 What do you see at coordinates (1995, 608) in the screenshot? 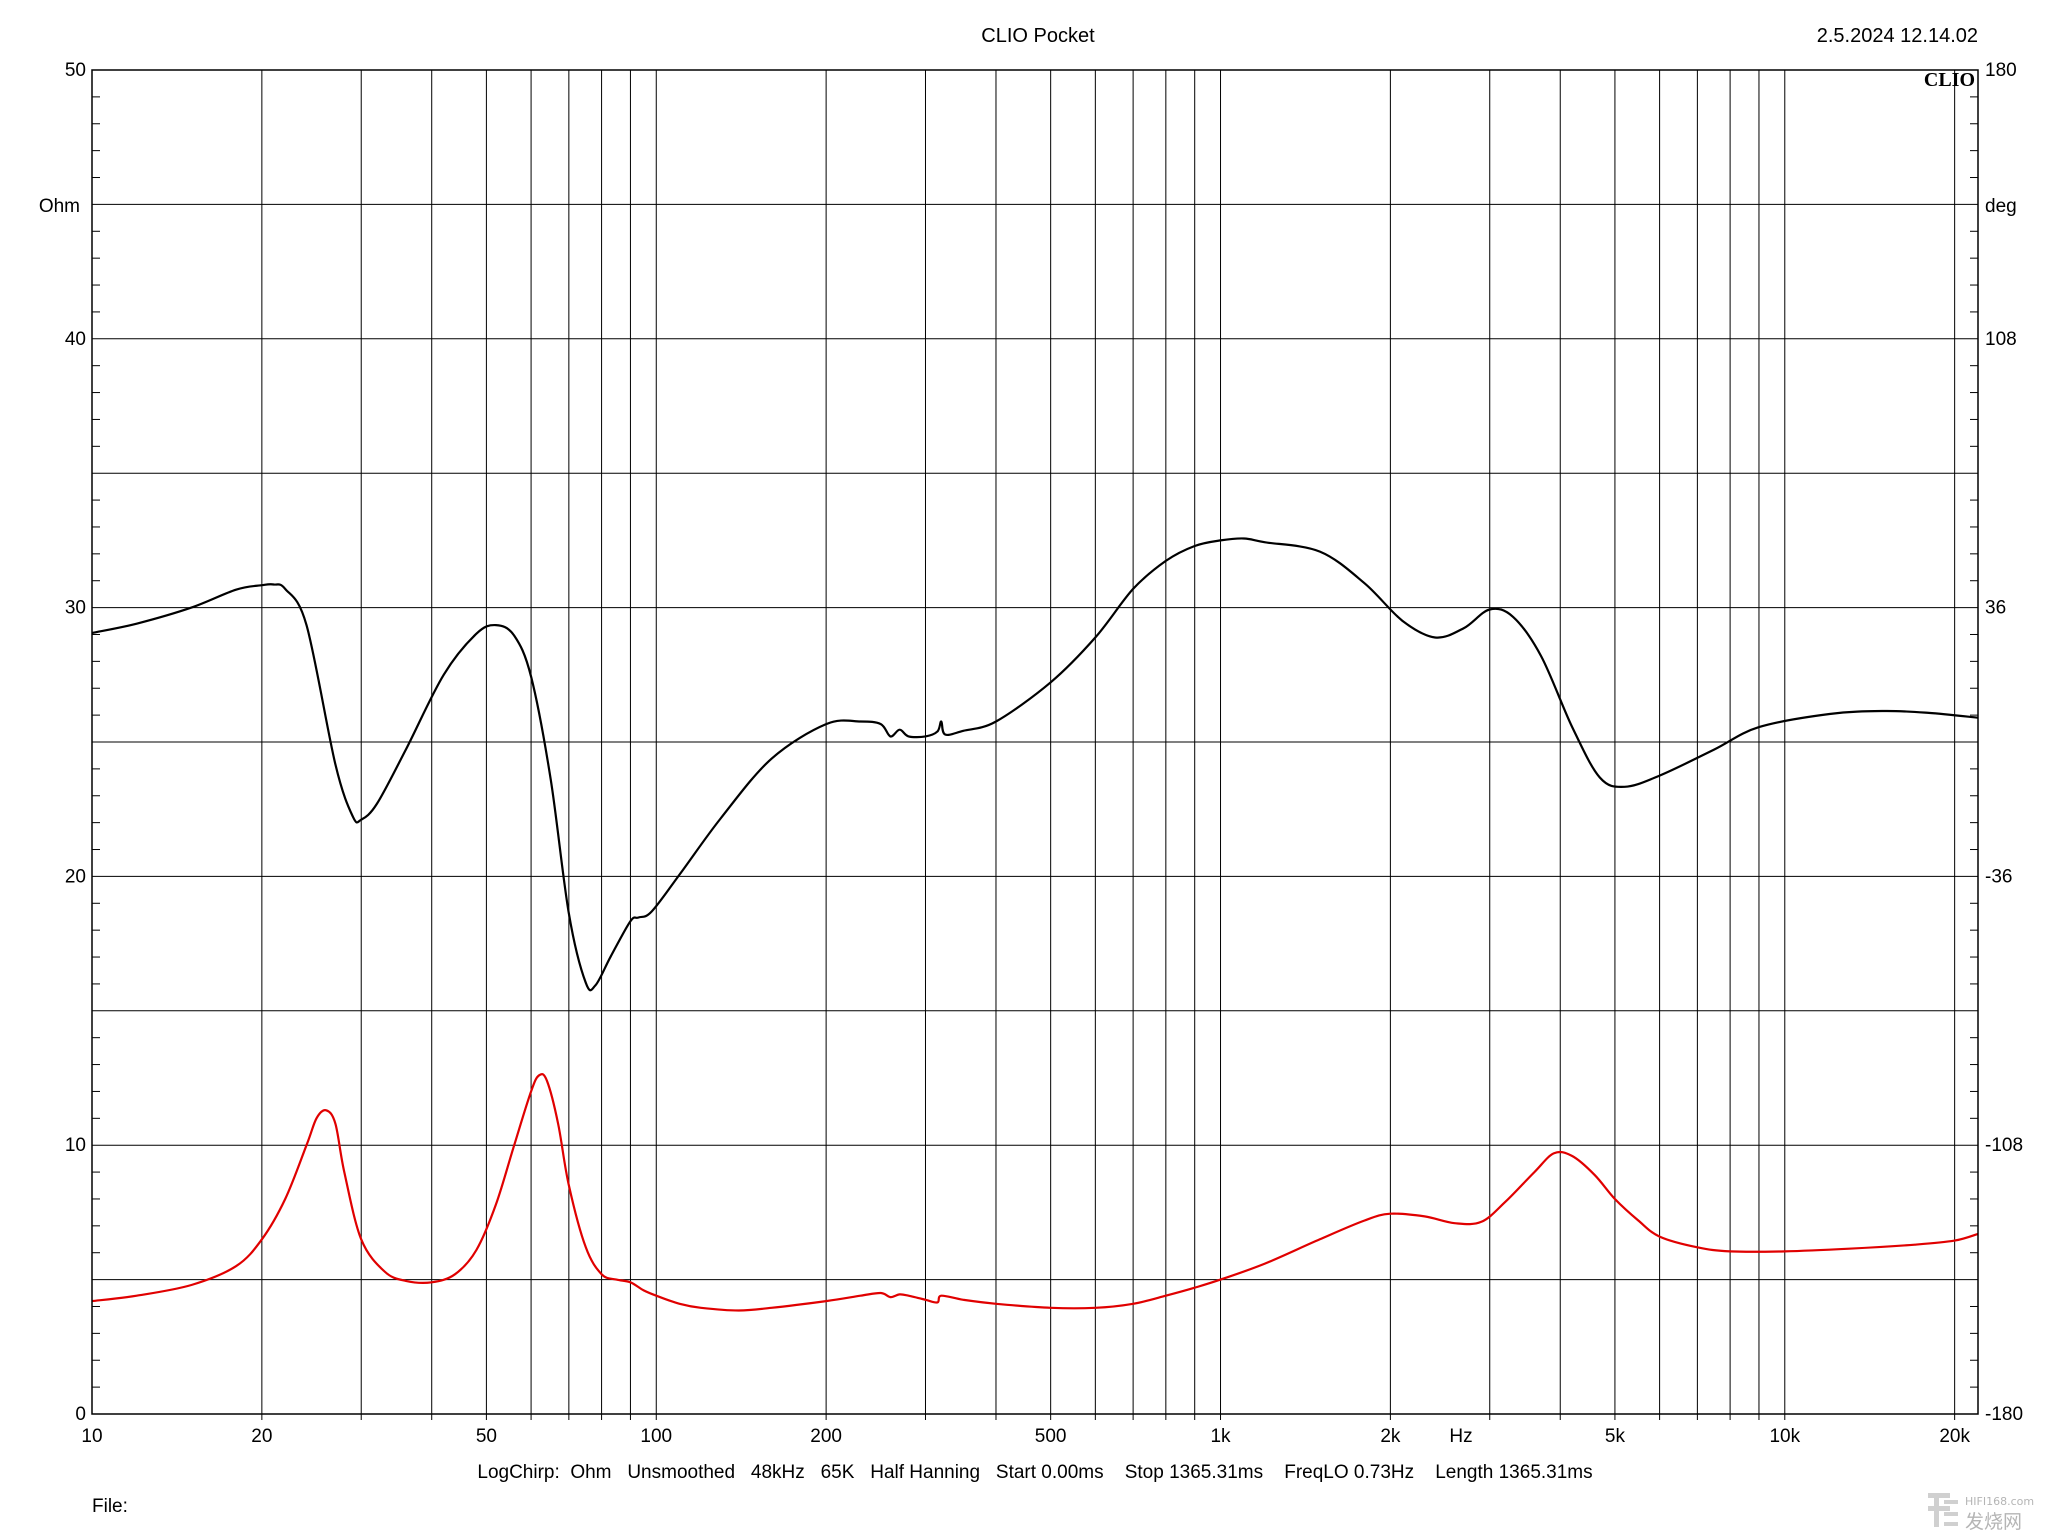
I see `y2-tick-label: 36` at bounding box center [1995, 608].